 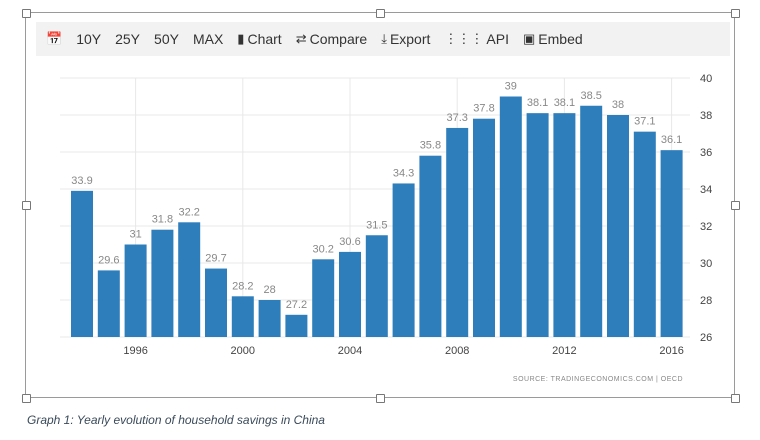 What do you see at coordinates (671, 243) in the screenshot?
I see `bar-2016` at bounding box center [671, 243].